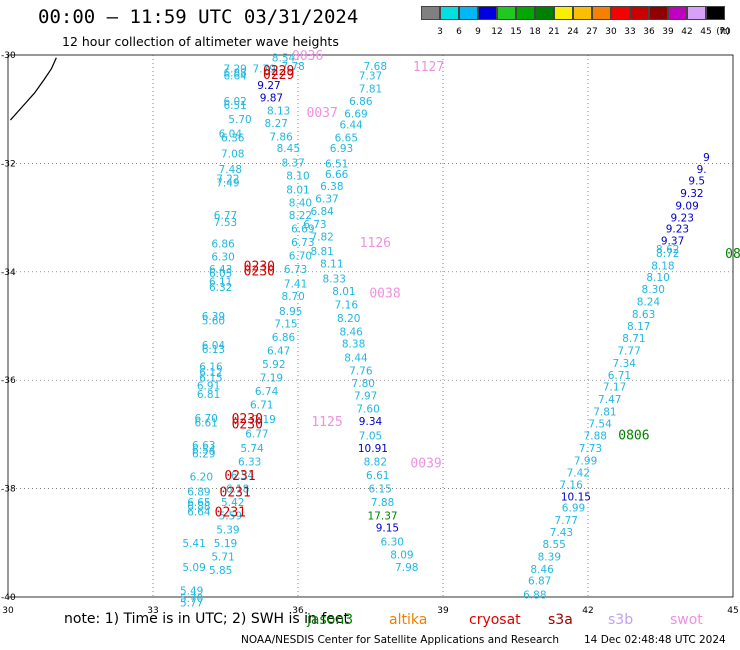 The width and height of the screenshot is (740, 650). I want to click on wave-height-label: 7.47, so click(609, 400).